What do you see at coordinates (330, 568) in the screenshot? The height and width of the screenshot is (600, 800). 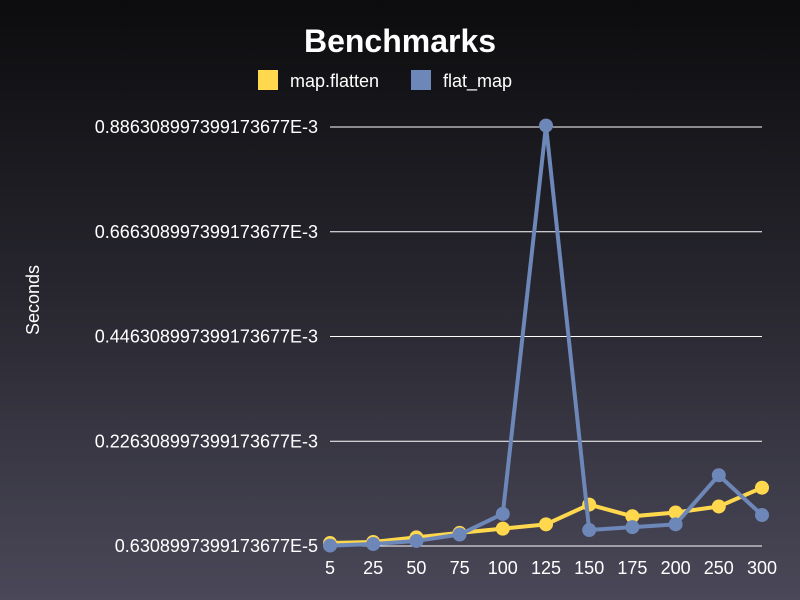 I see `x-tick-label: 5` at bounding box center [330, 568].